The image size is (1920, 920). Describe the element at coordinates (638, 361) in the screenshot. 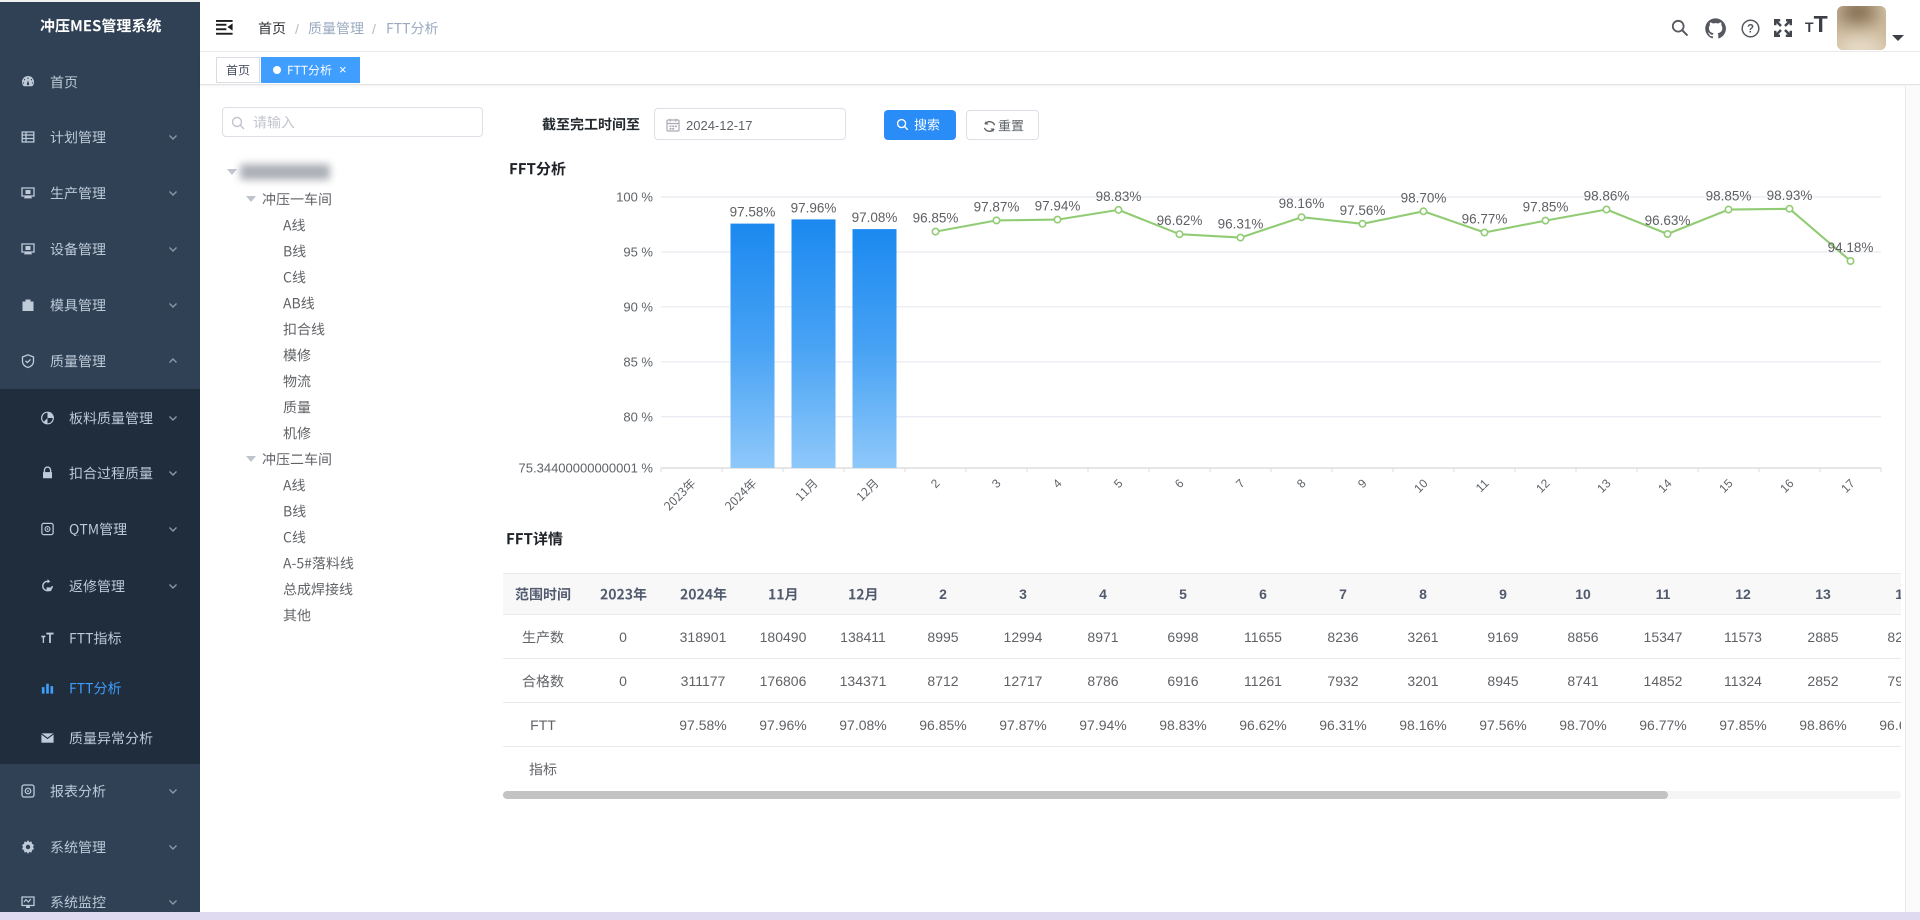

I see `svg-text: 85 %` at that location.